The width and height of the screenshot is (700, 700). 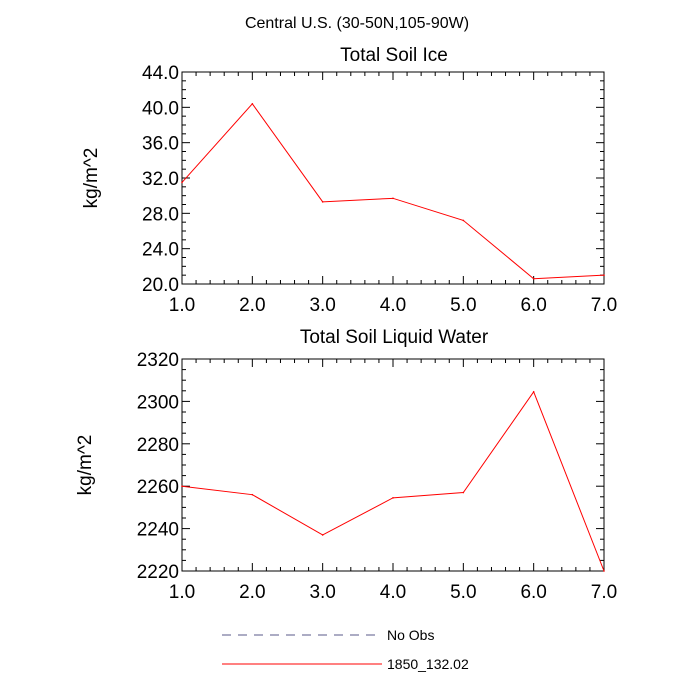 I want to click on legend-model-label: 1850_132.02, so click(x=428, y=664).